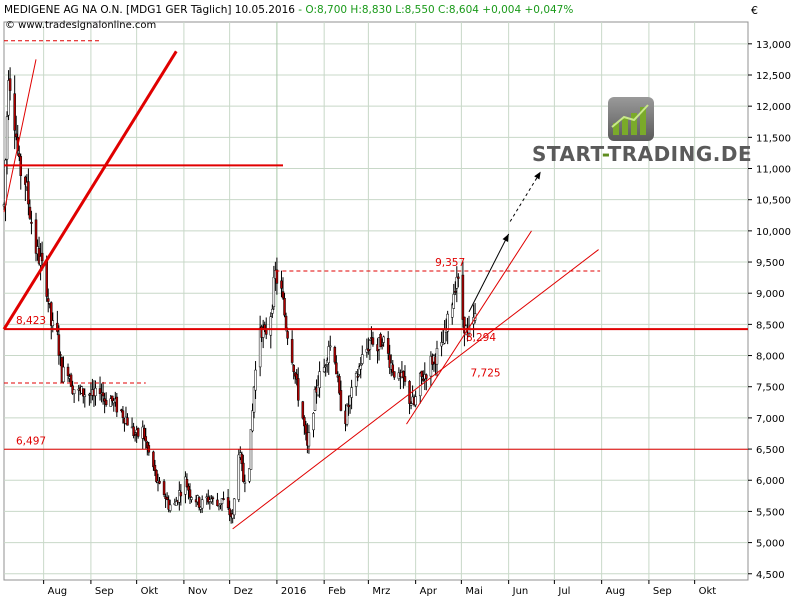  What do you see at coordinates (520, 591) in the screenshot?
I see `x-tick-label: Jun` at bounding box center [520, 591].